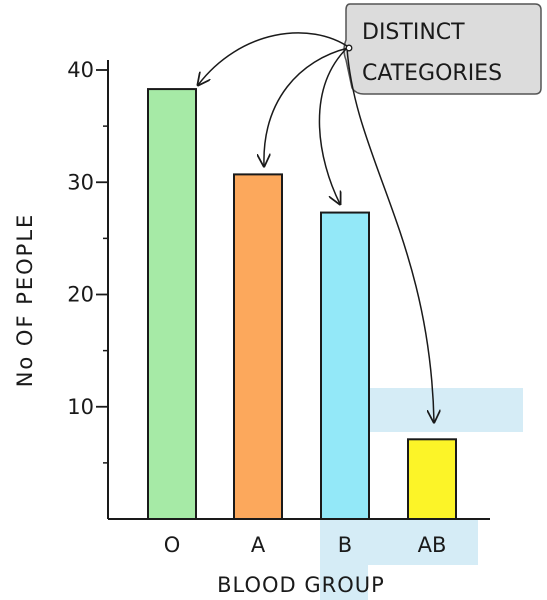 The height and width of the screenshot is (600, 547). What do you see at coordinates (80, 407) in the screenshot?
I see `y-tick-label: 10` at bounding box center [80, 407].